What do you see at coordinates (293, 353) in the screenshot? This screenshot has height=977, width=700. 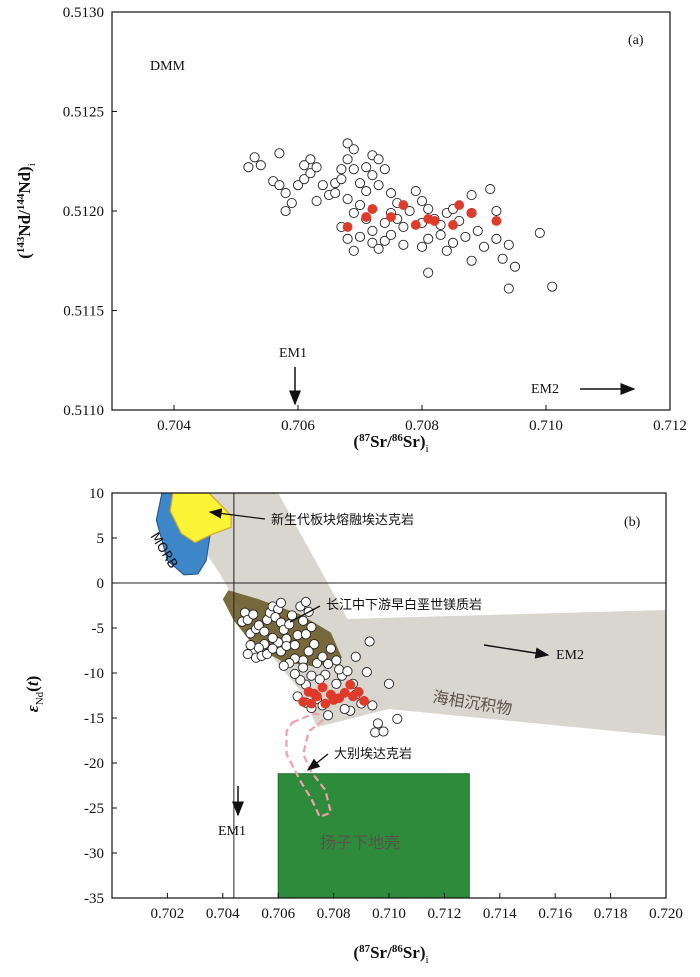 I see `panel-a-em1-label: EM1` at bounding box center [293, 353].